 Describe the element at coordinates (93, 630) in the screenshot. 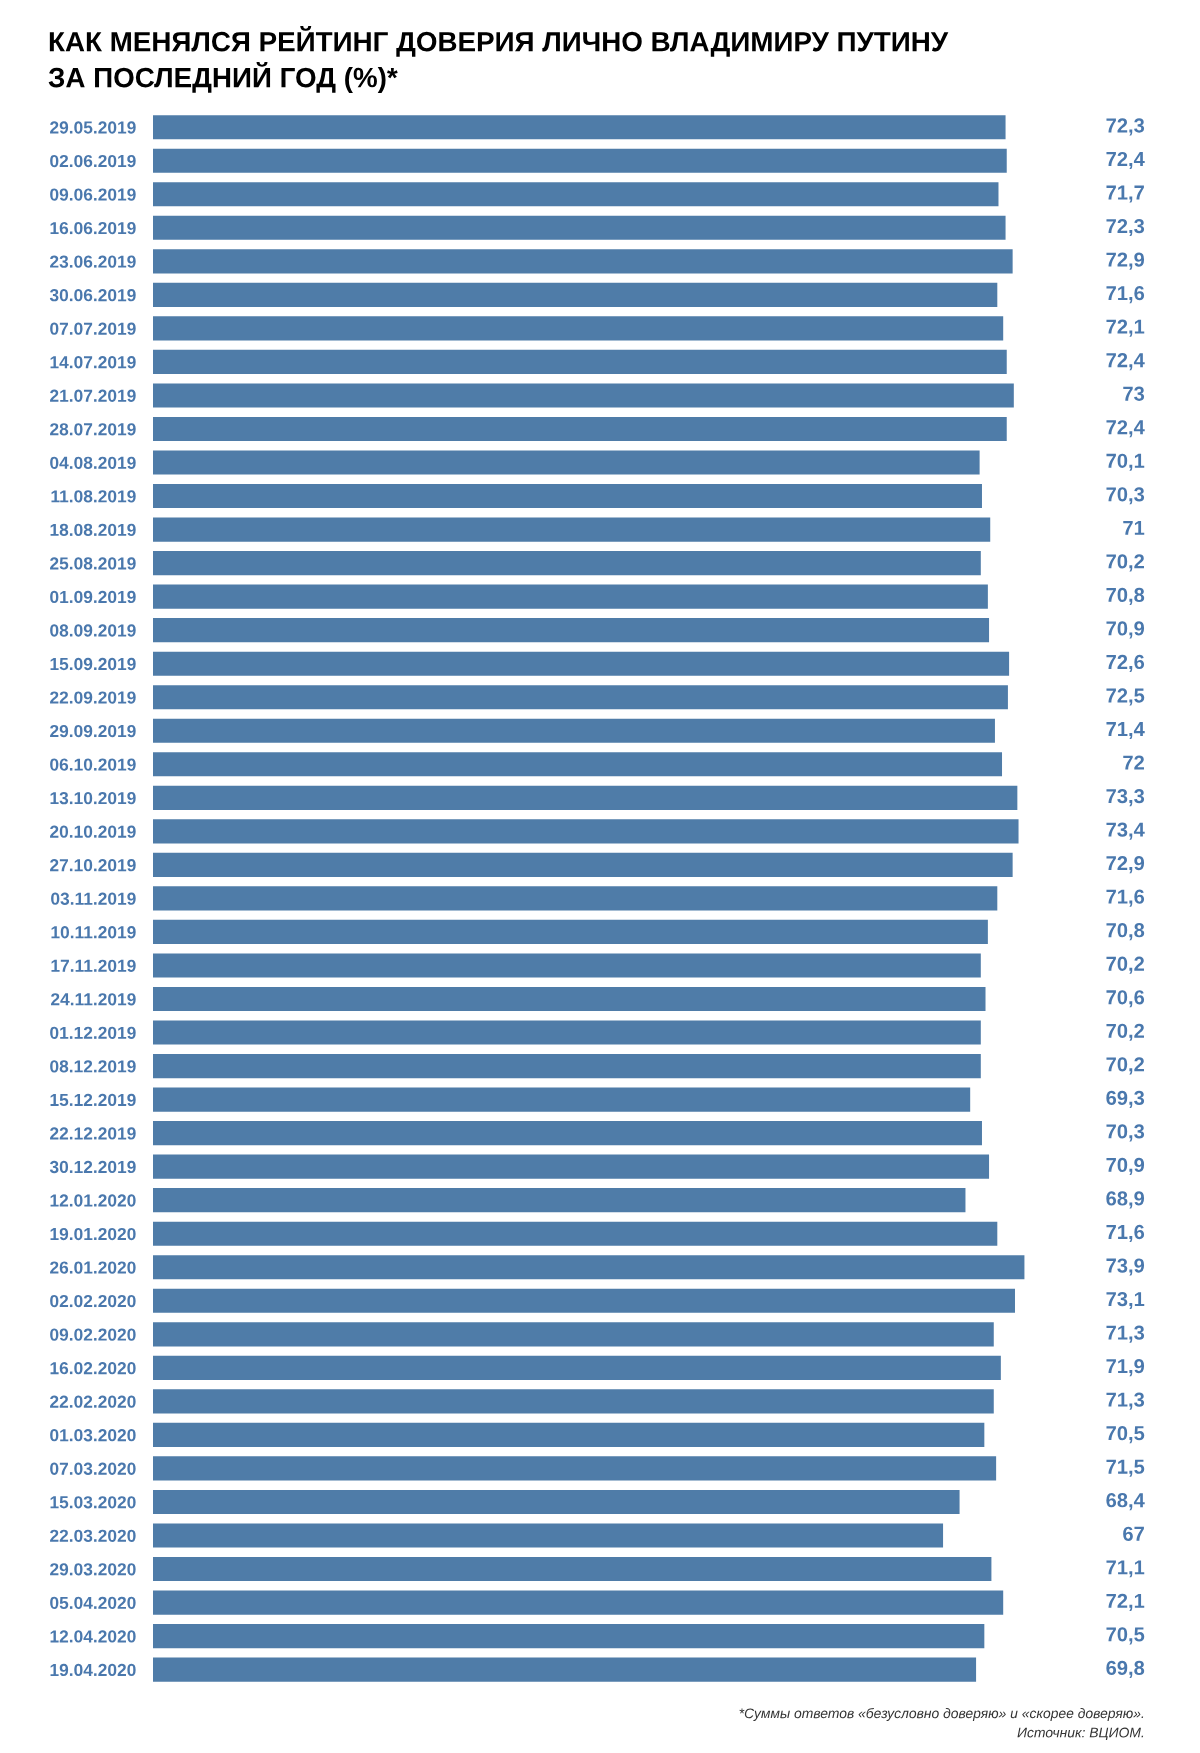

I see `y-tick-label: 08.09.2019` at that location.